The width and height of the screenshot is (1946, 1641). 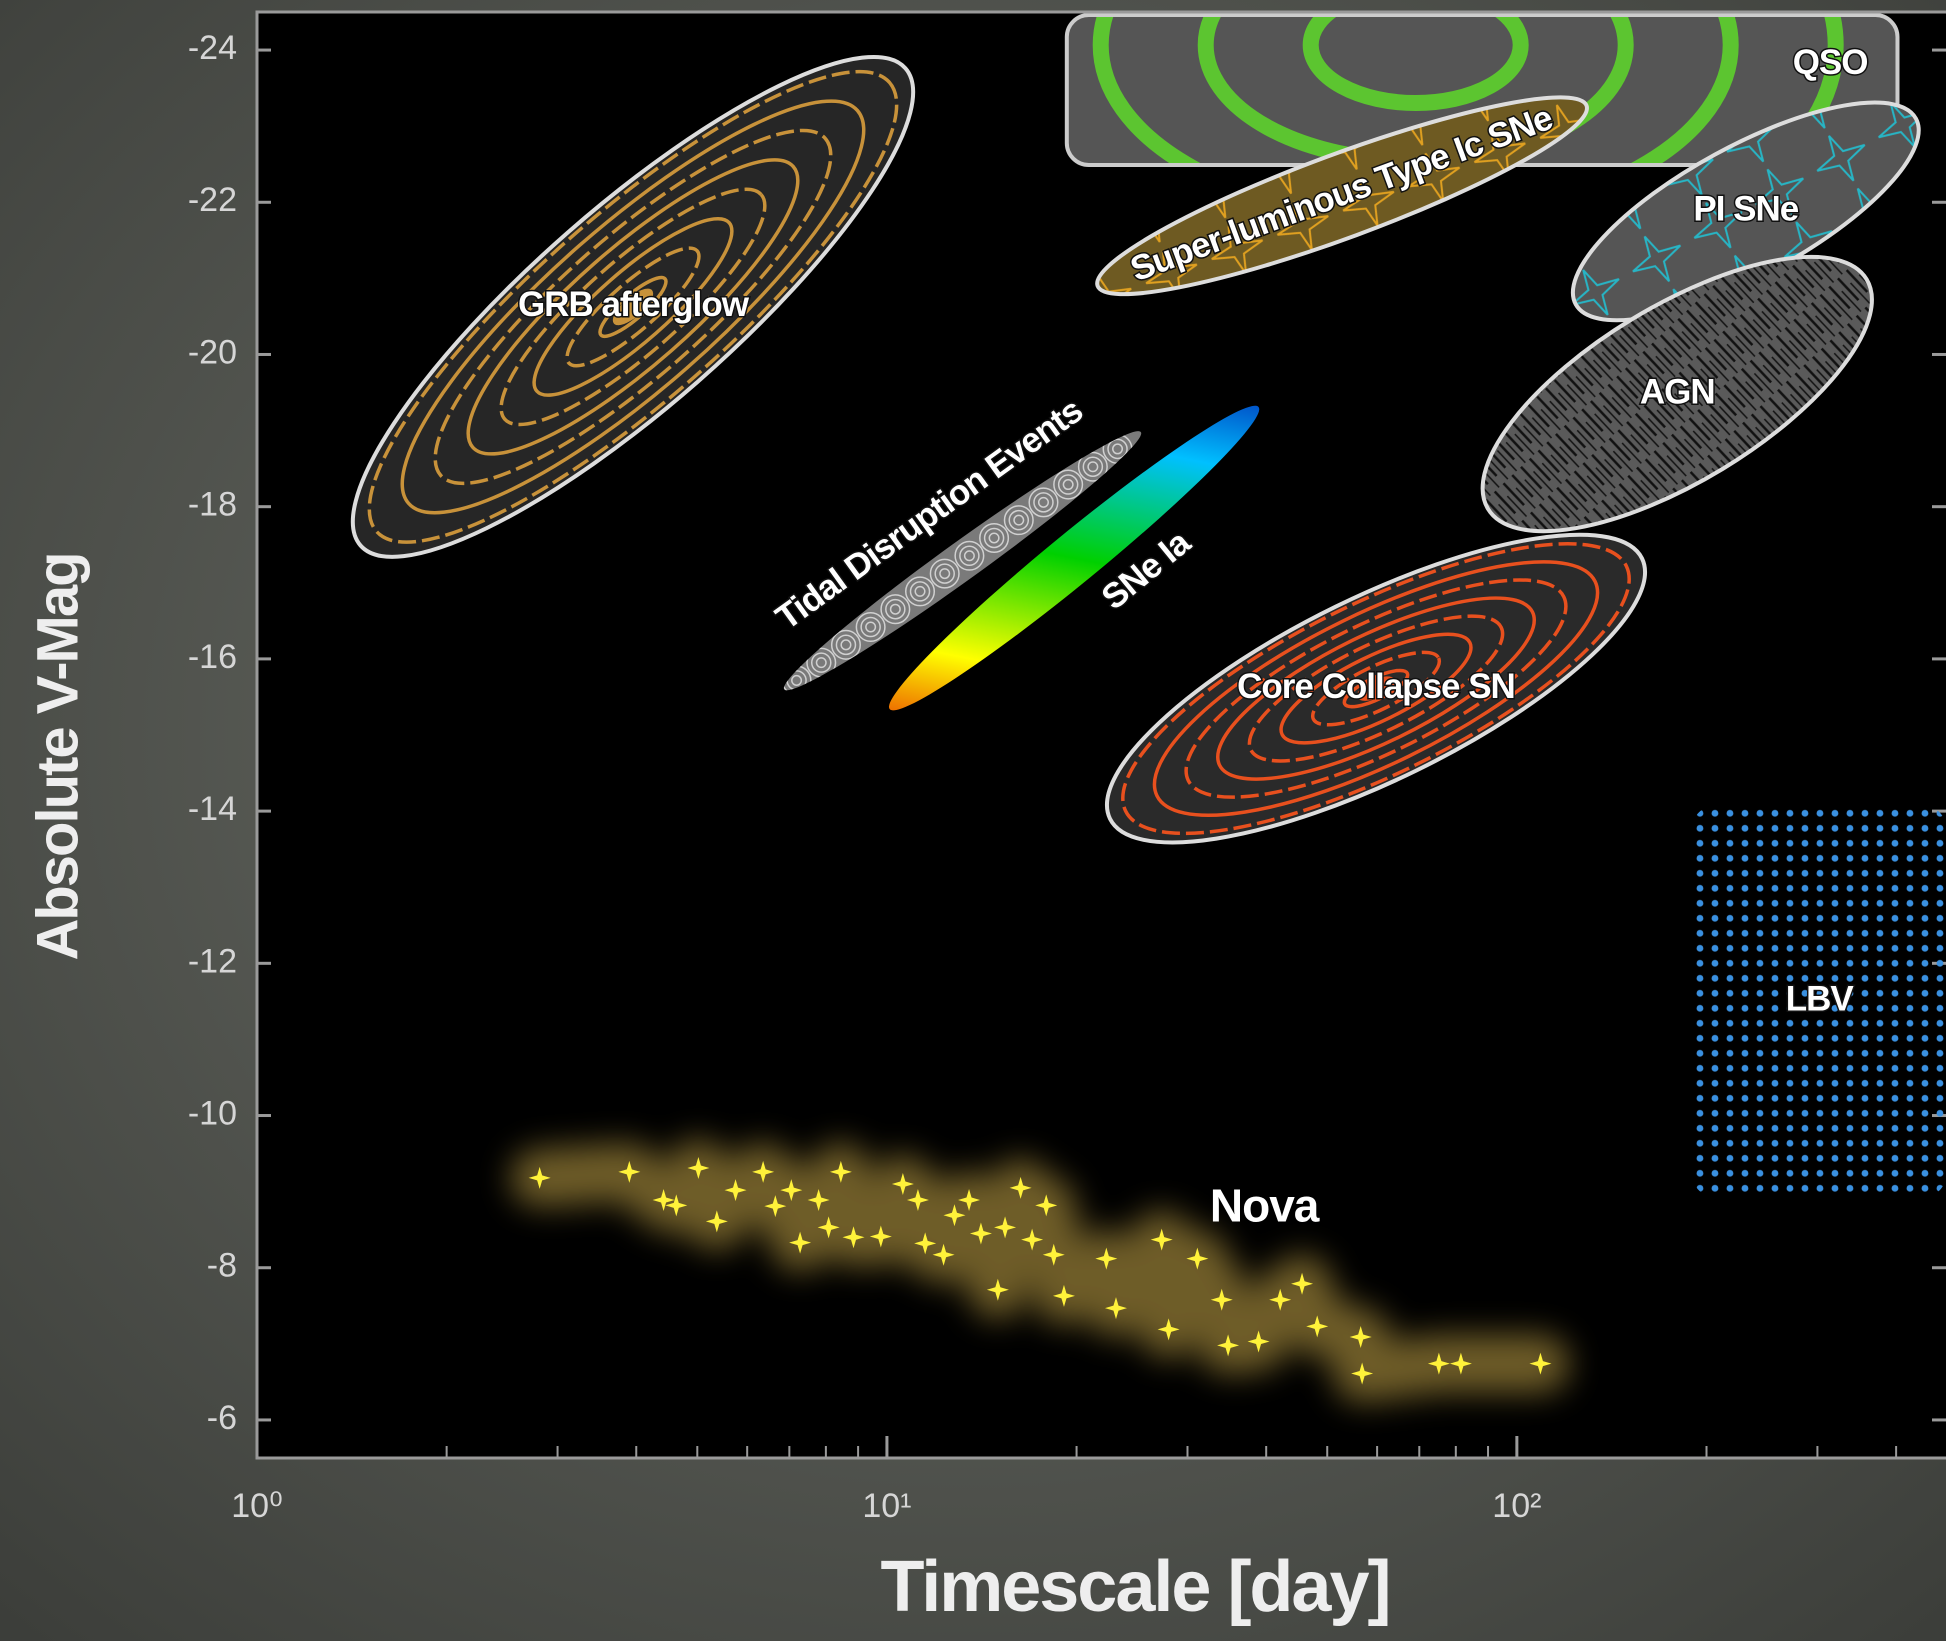 I want to click on y-tick-label: -16, so click(x=212, y=657).